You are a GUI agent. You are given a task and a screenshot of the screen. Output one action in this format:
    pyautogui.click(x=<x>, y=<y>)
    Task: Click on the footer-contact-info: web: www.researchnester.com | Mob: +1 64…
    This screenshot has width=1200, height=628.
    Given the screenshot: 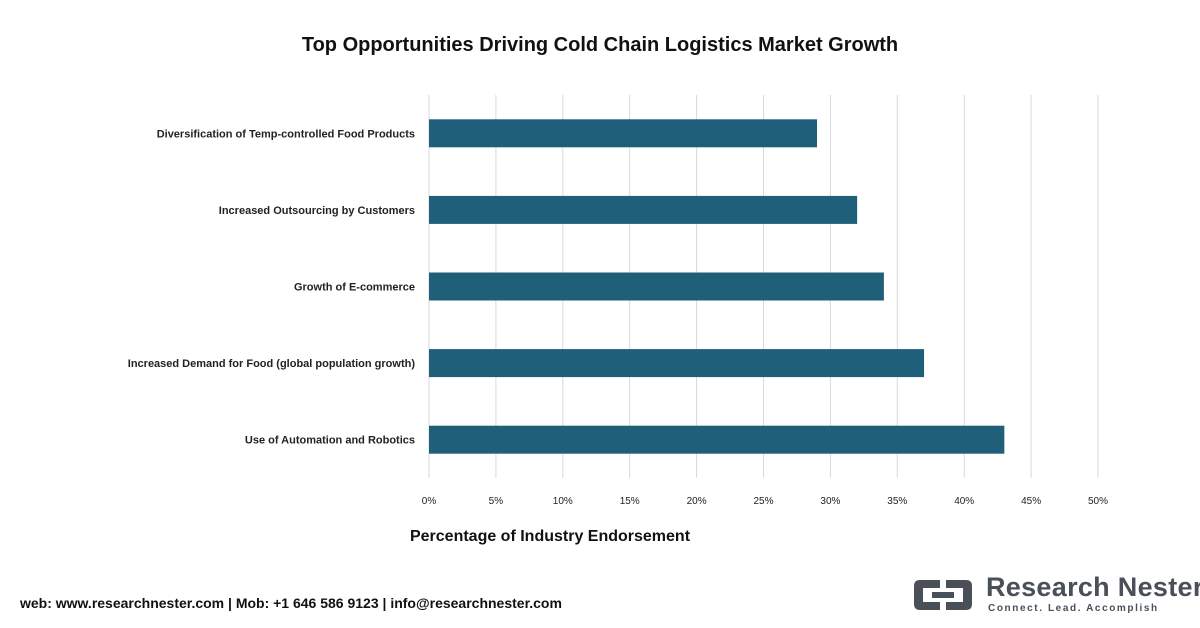 What is the action you would take?
    pyautogui.click(x=291, y=603)
    